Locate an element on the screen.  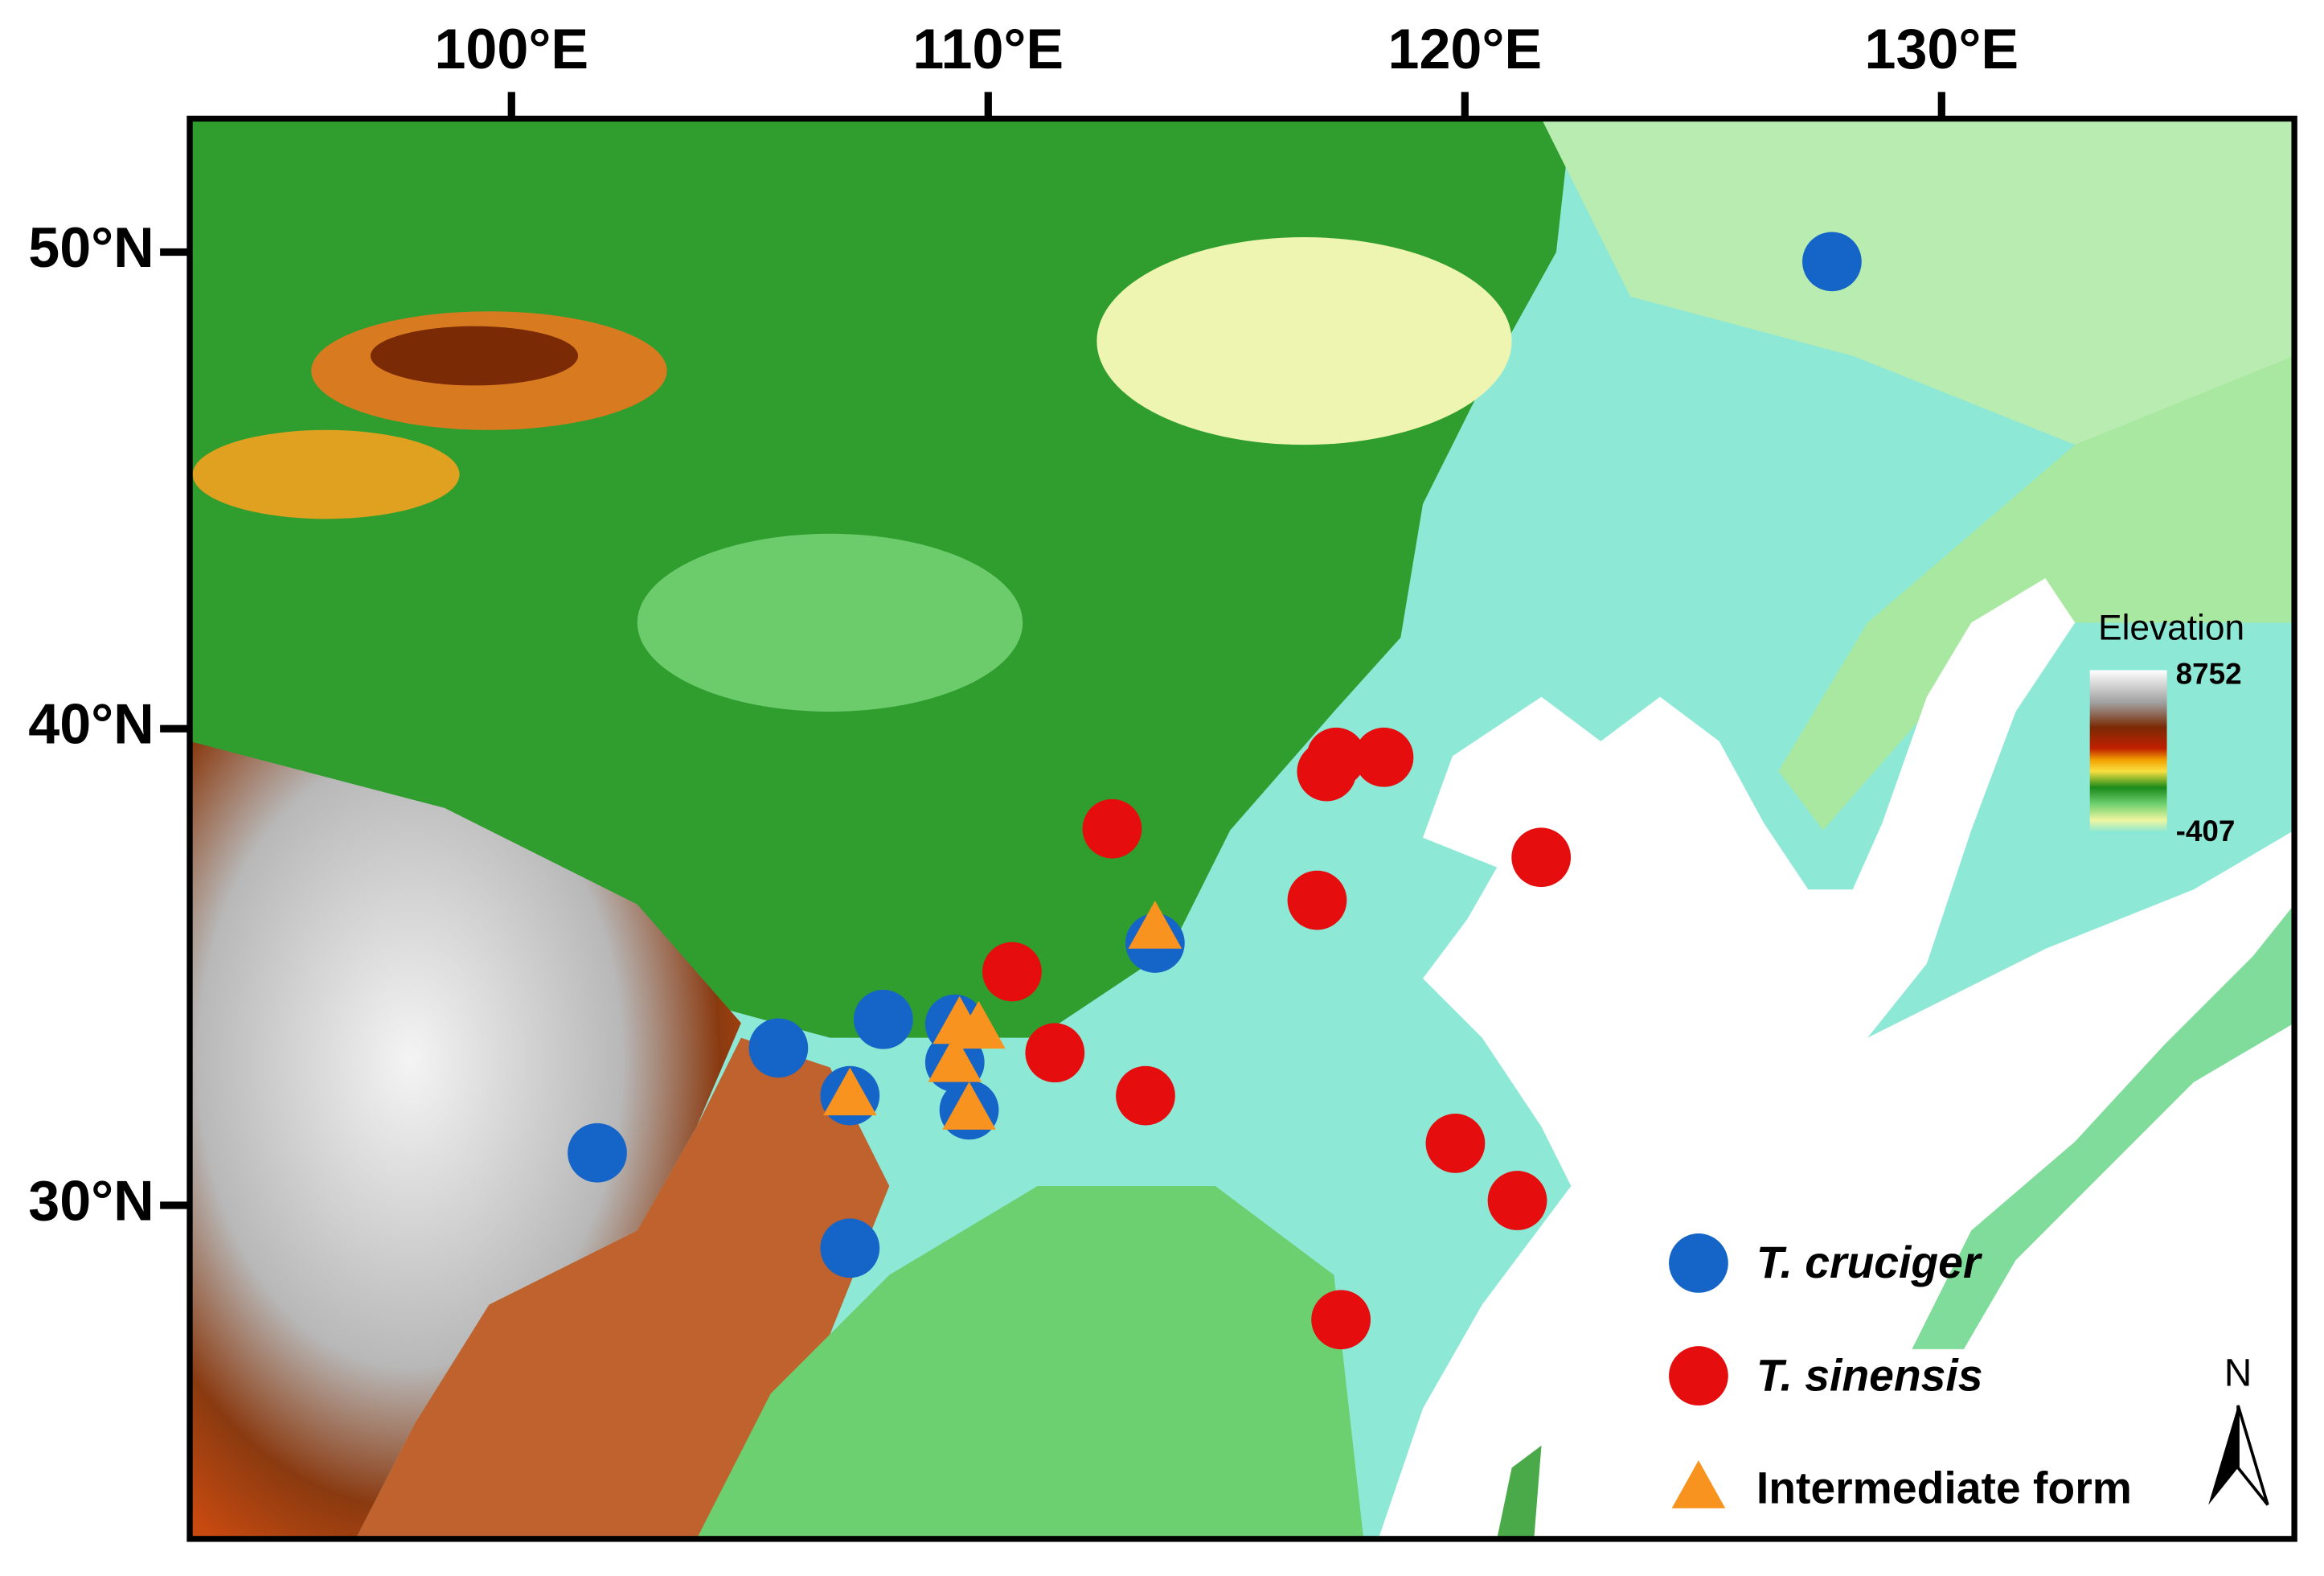
x-tick-label: 130°E is located at coordinates (1941, 49).